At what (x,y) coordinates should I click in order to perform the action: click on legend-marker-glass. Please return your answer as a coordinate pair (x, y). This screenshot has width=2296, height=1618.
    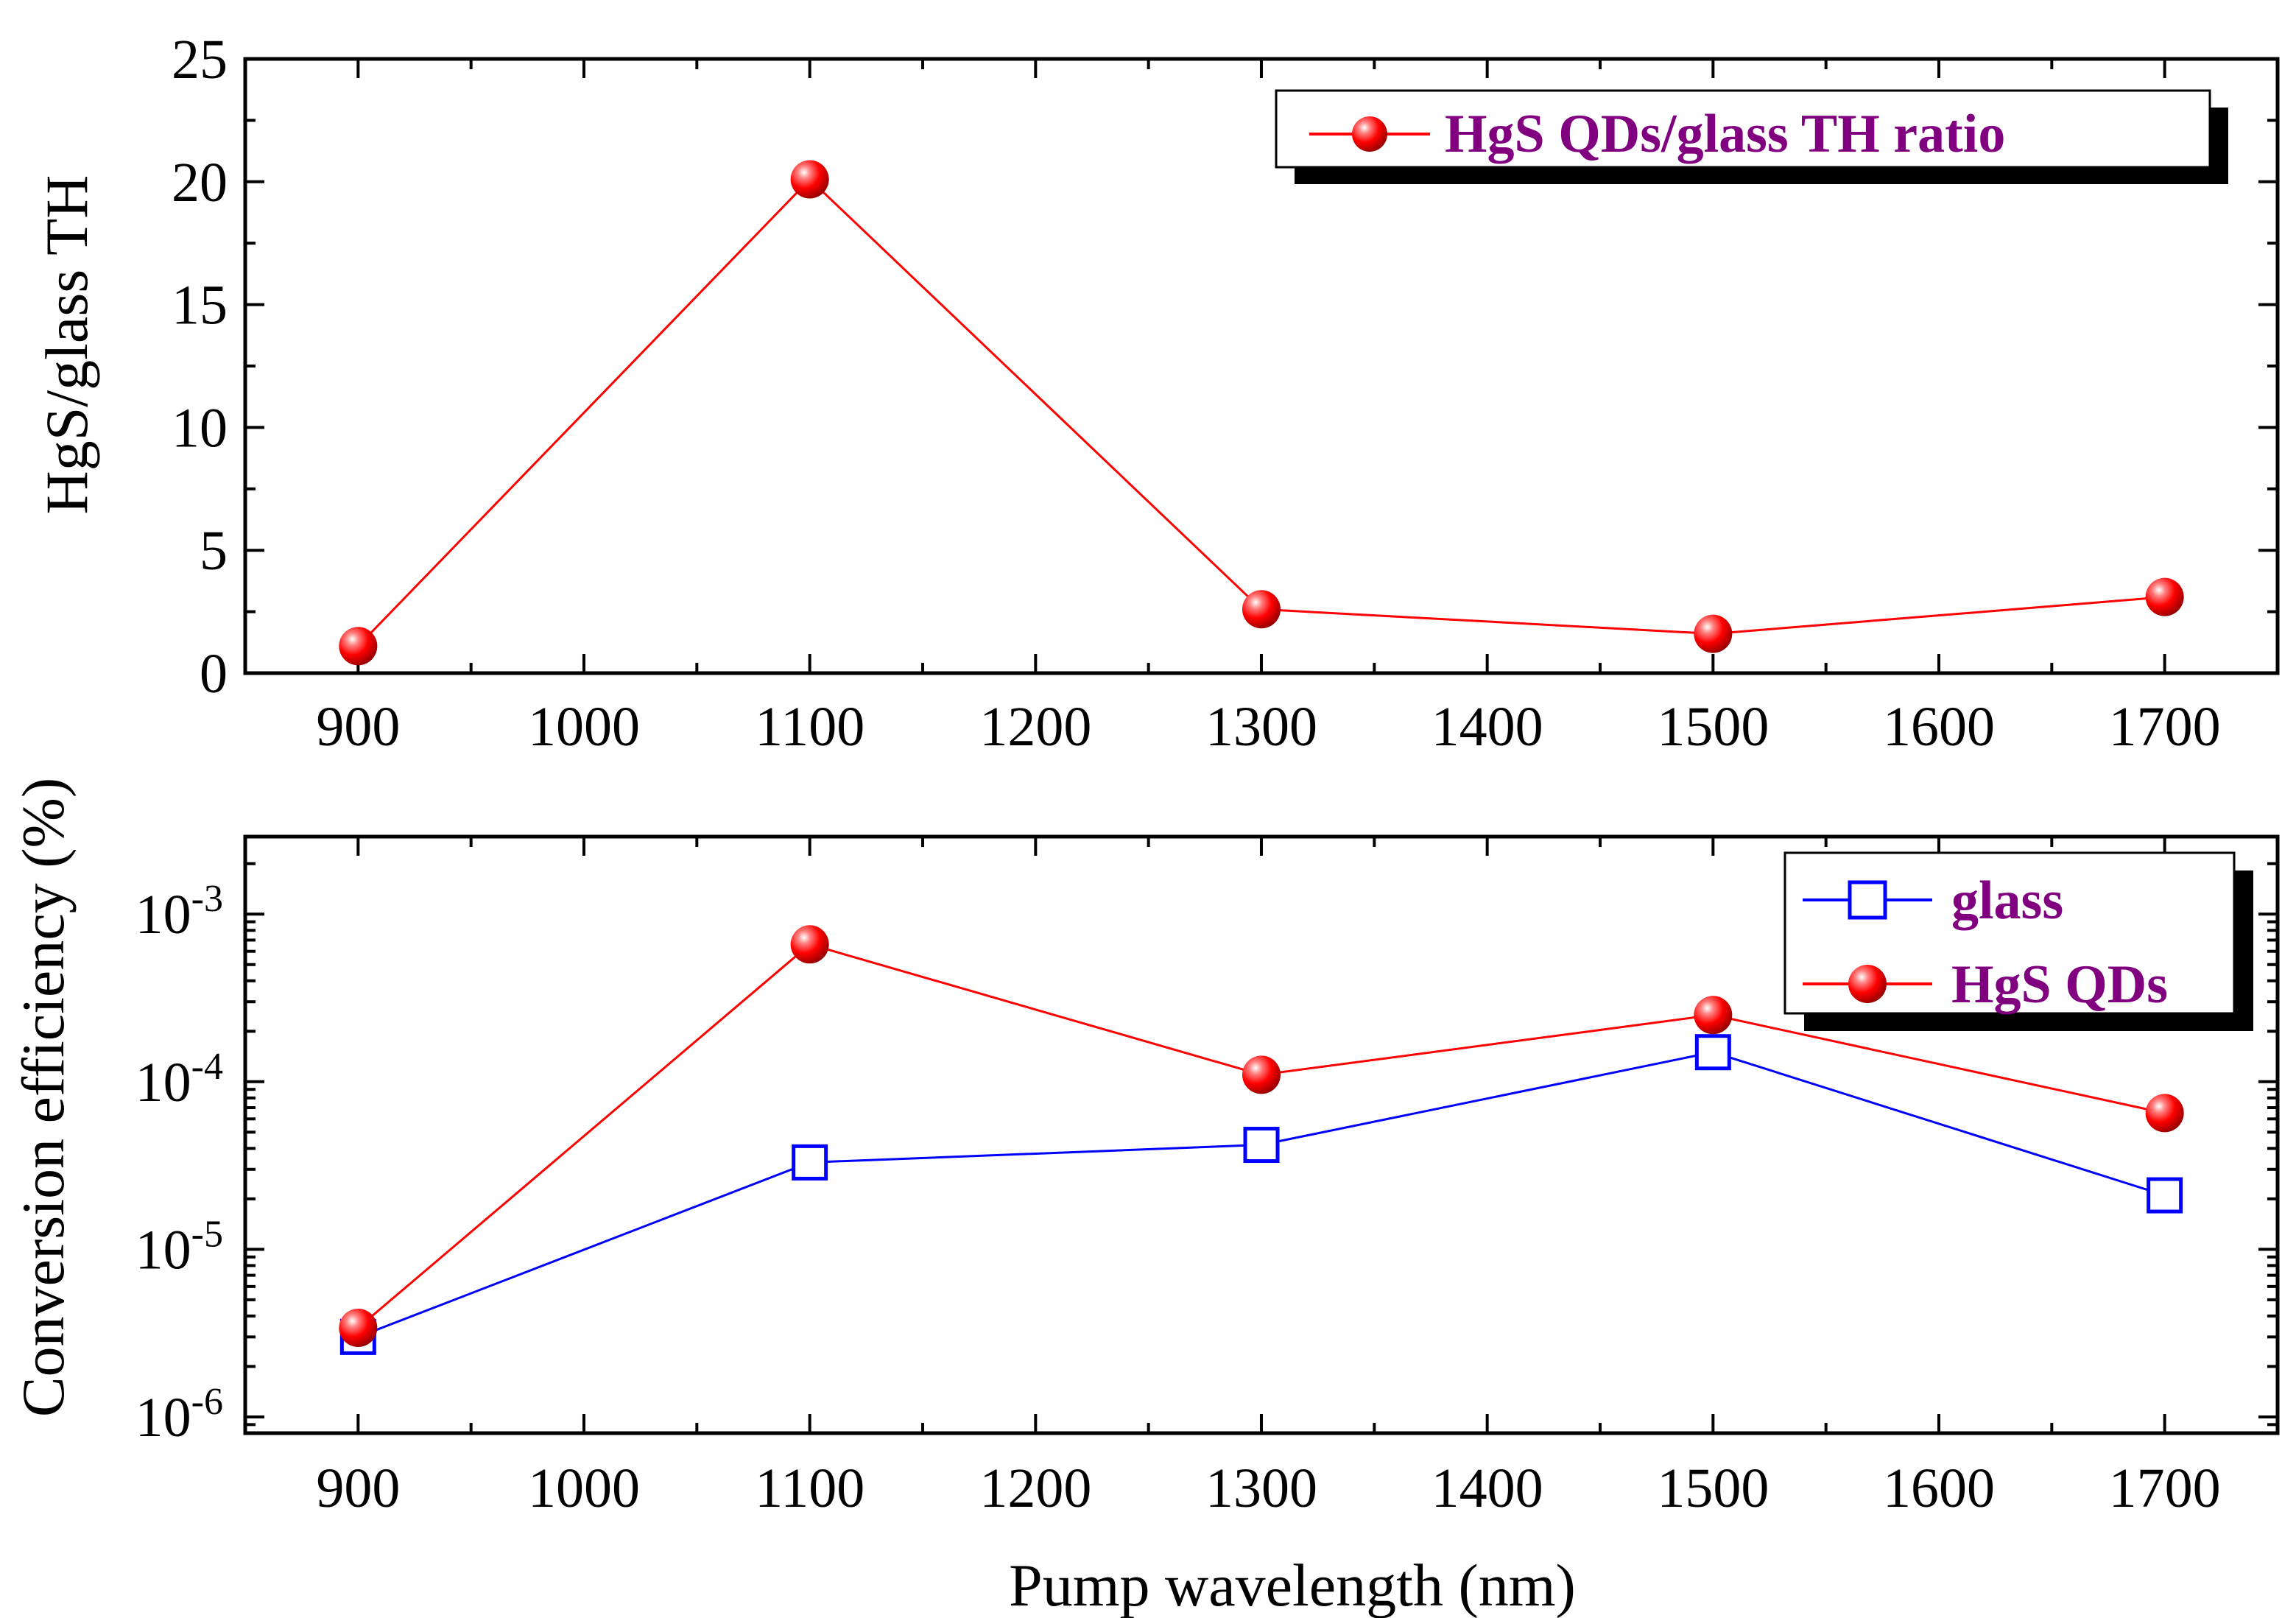
    Looking at the image, I should click on (1868, 900).